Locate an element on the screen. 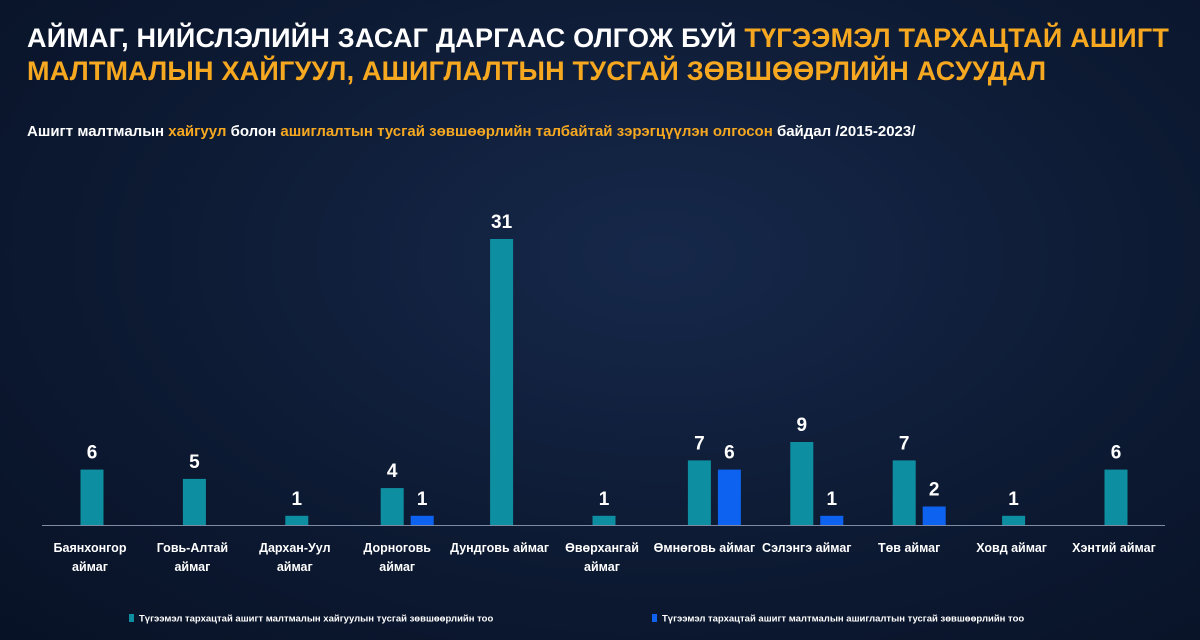  category-label-line: Ховд аймаг is located at coordinates (1011, 548).